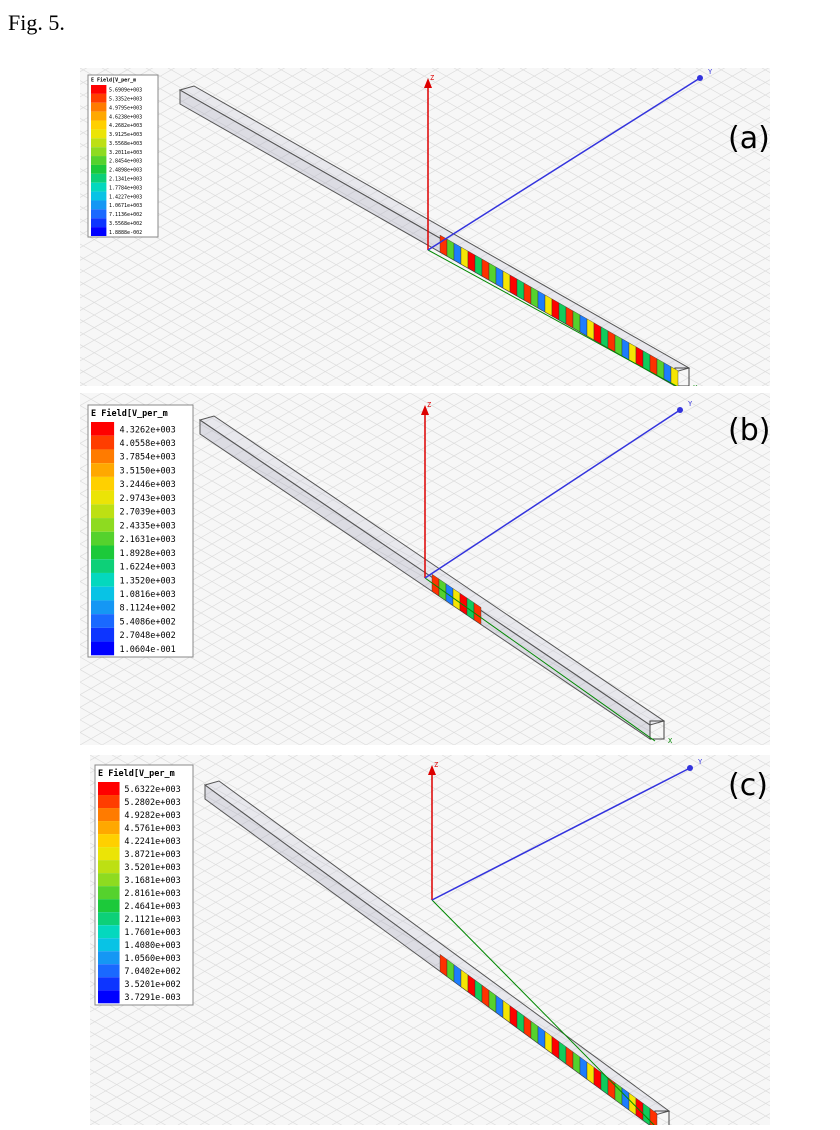  Describe the element at coordinates (125, 197) in the screenshot. I see `legend-value: 1.4227e+003` at that location.